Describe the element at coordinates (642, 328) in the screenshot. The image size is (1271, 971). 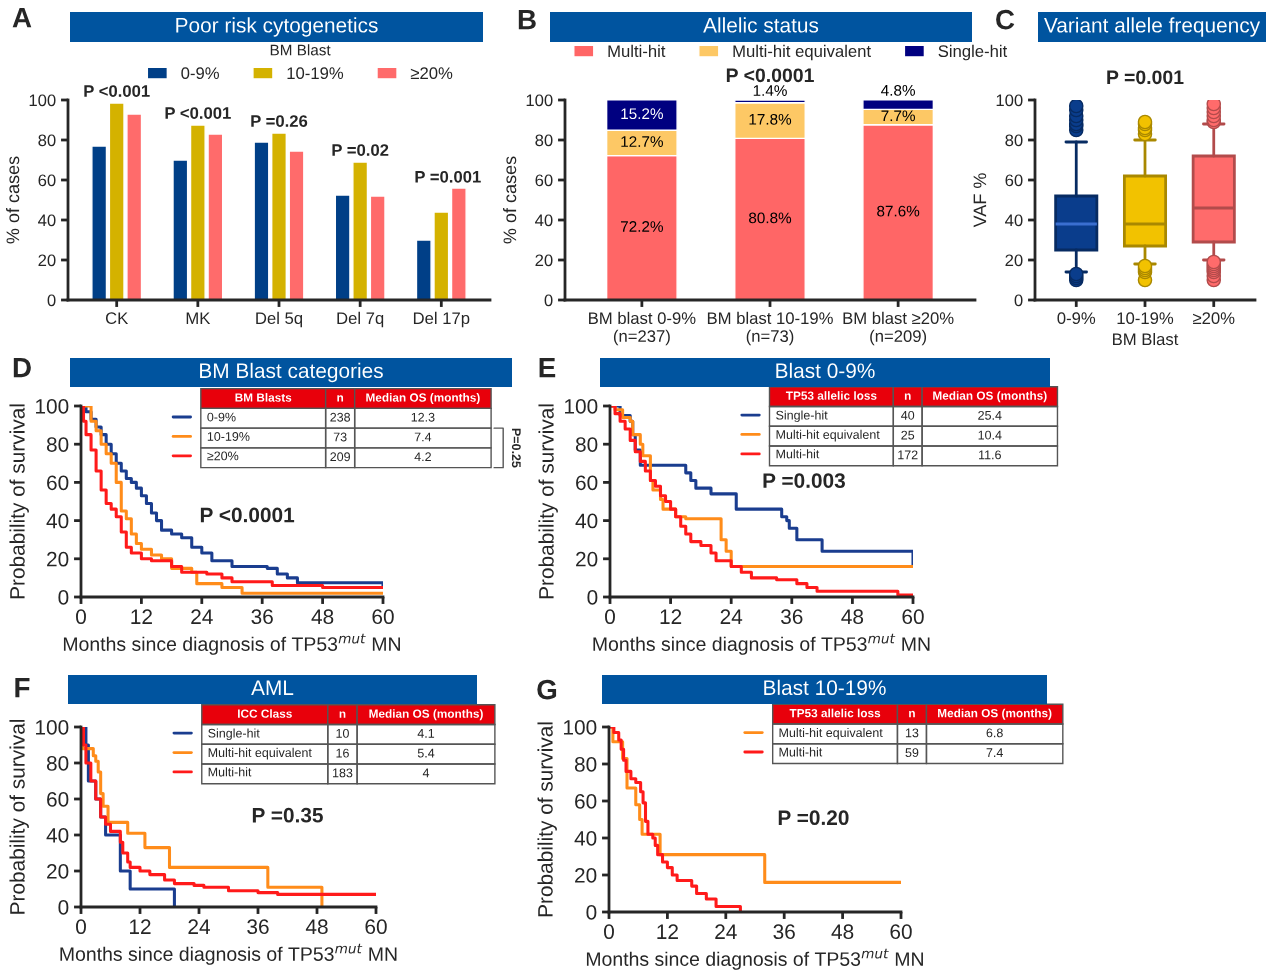
I see `x-tick-label: BM blast 0-9% (n=237)` at that location.